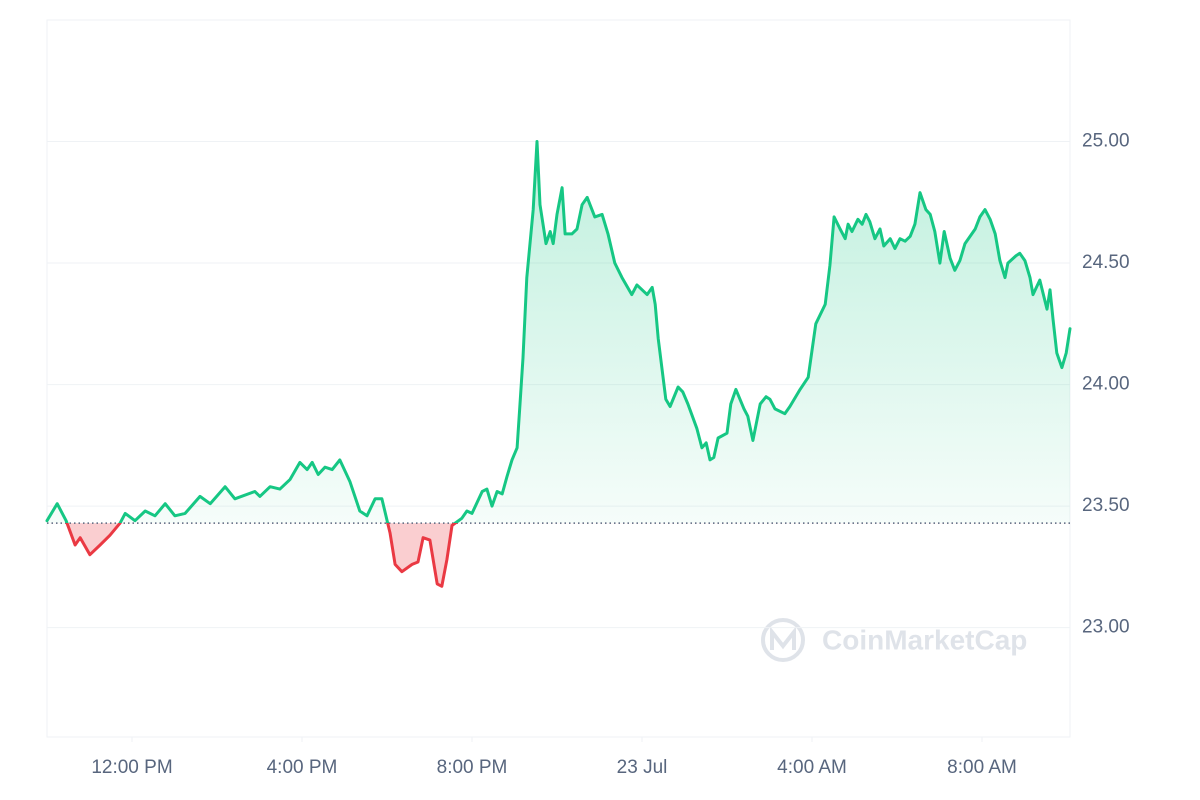 The width and height of the screenshot is (1200, 800). I want to click on watermark: CoinMarketCap, so click(894, 640).